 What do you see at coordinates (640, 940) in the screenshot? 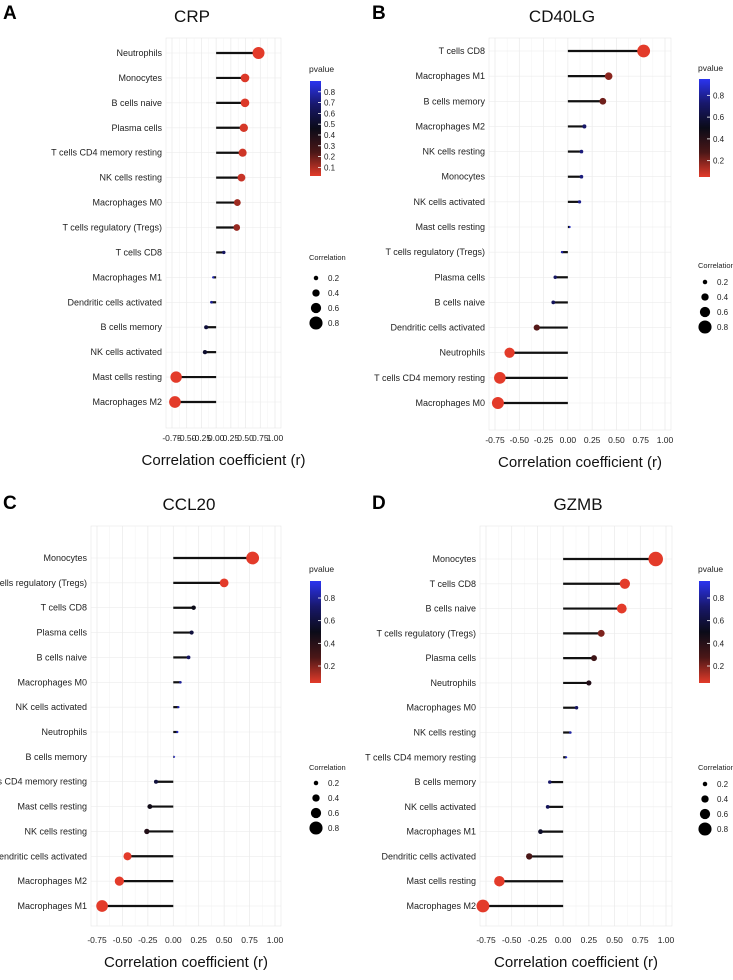
I see `x-tick-label: 0.75` at bounding box center [640, 940].